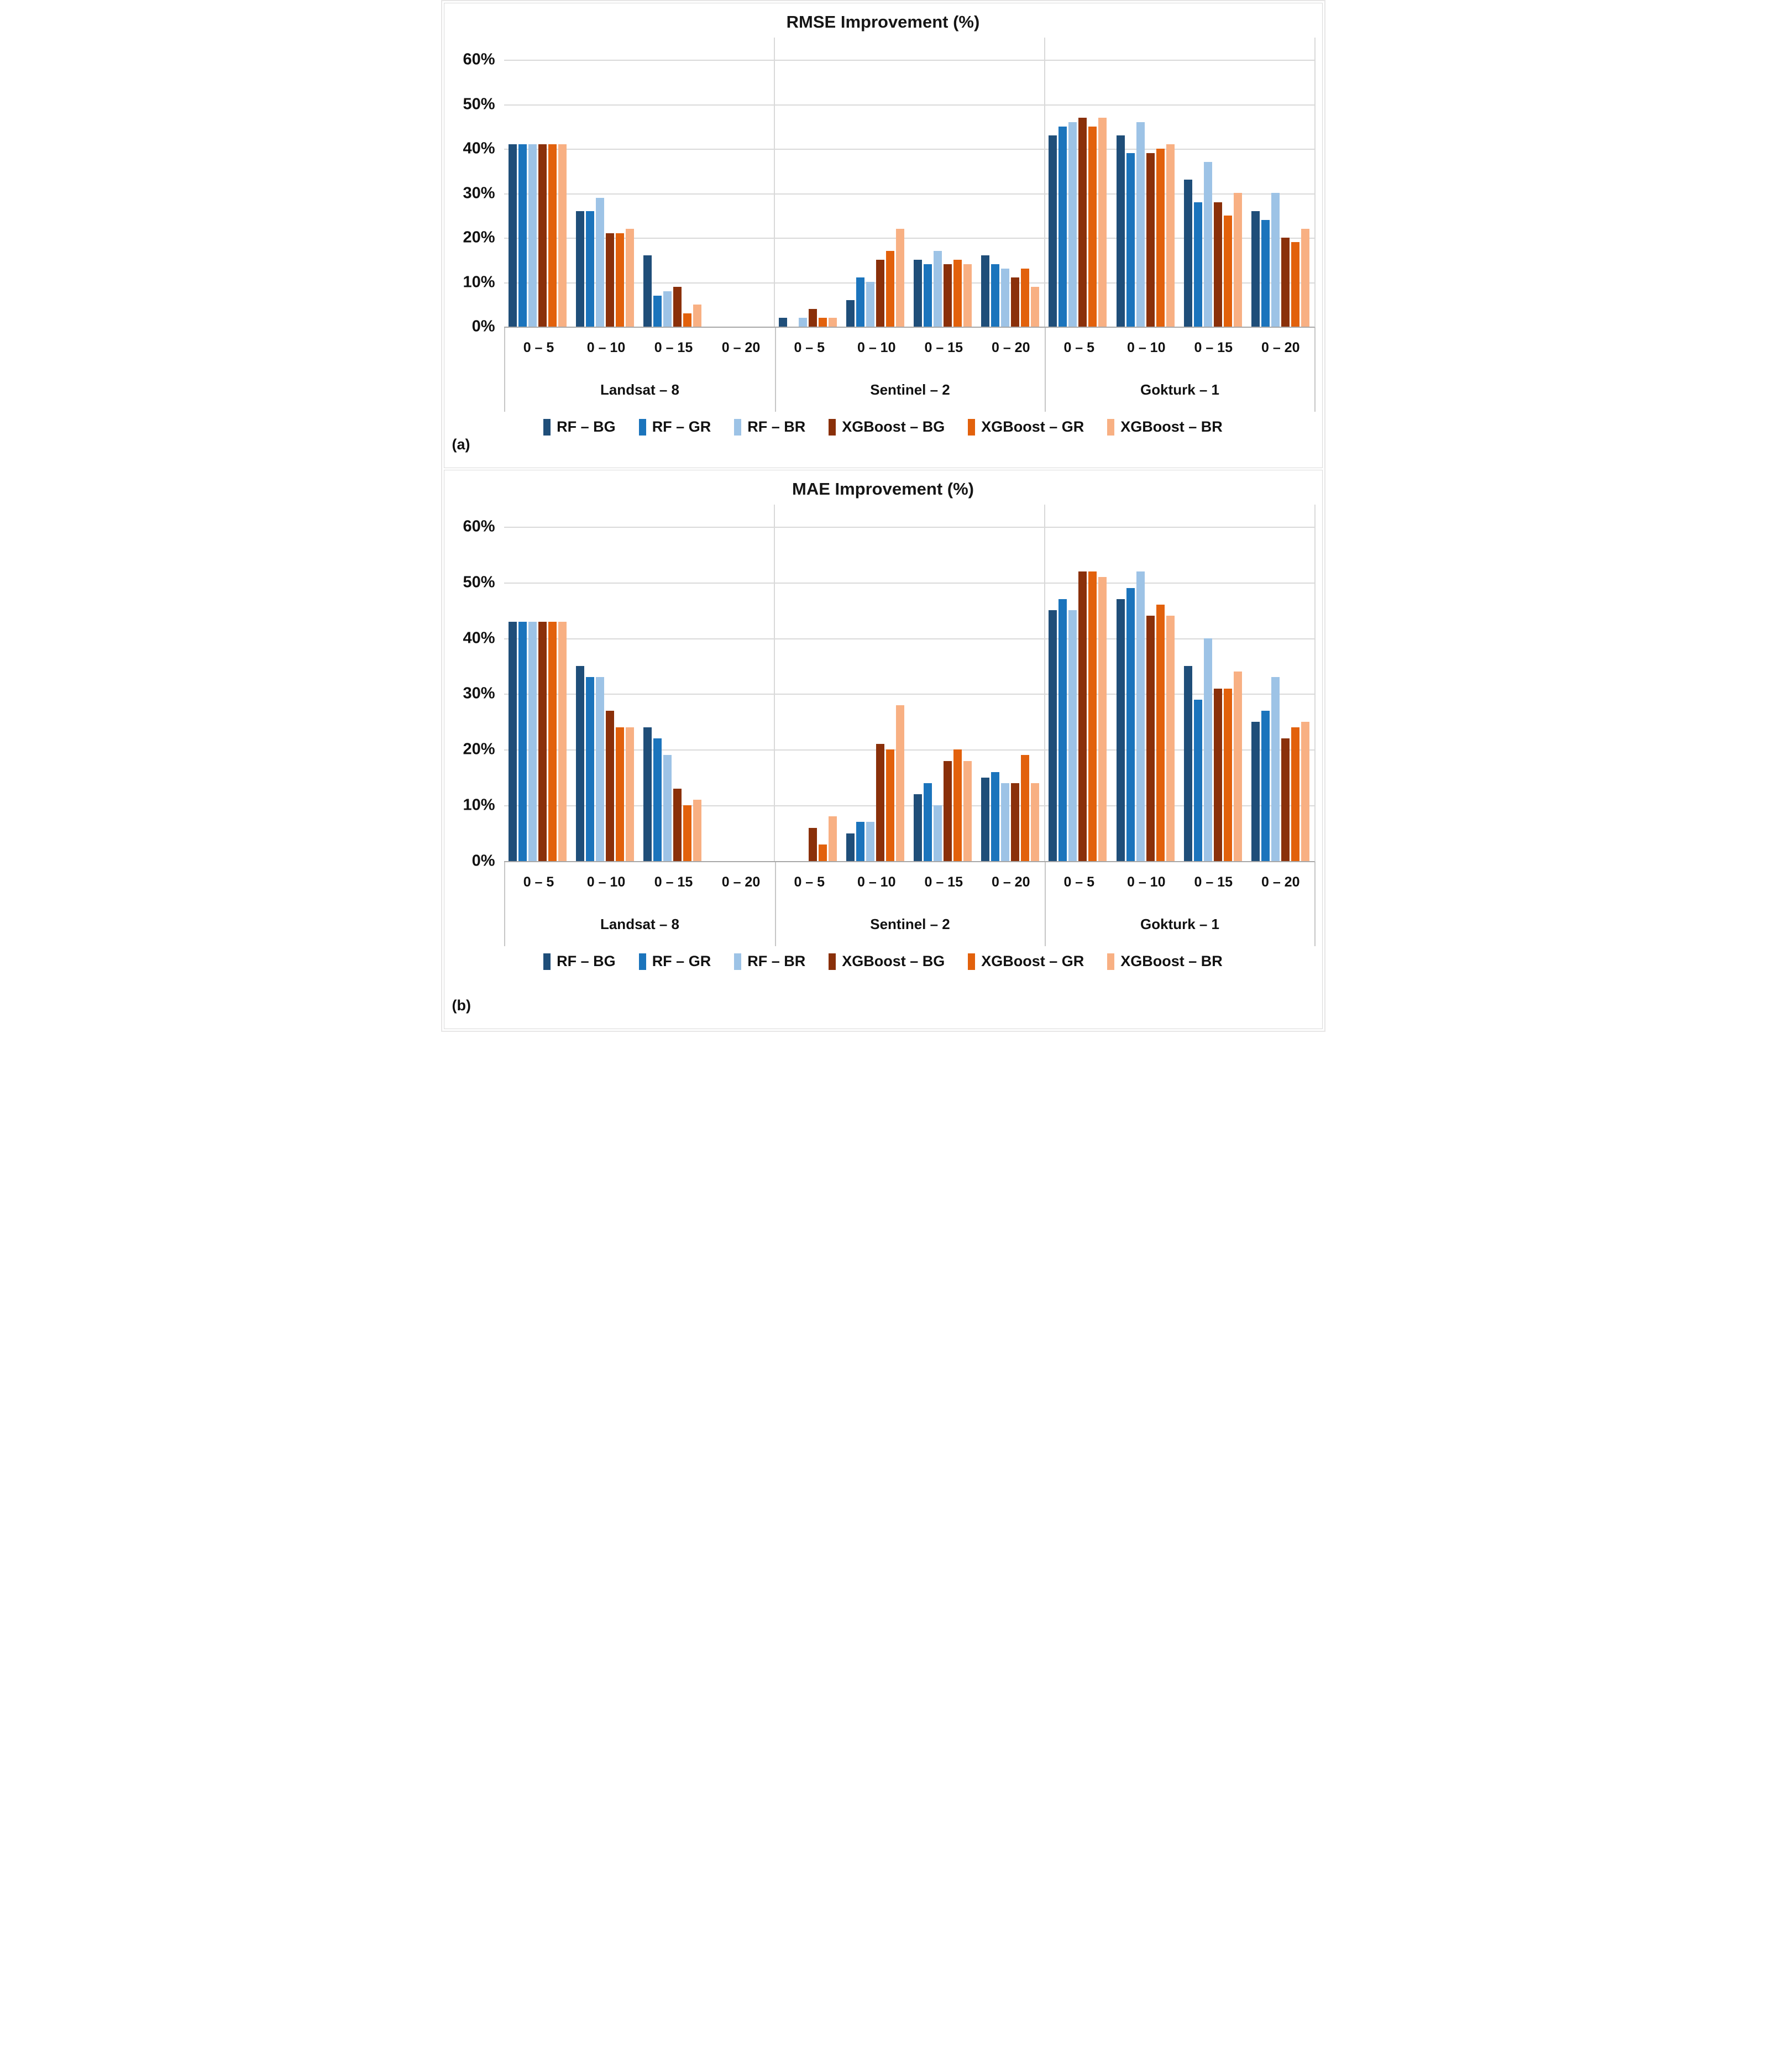 Image resolution: width=1766 pixels, height=2072 pixels. I want to click on x-axis-satellite-label: Sentinel – 2, so click(910, 923).